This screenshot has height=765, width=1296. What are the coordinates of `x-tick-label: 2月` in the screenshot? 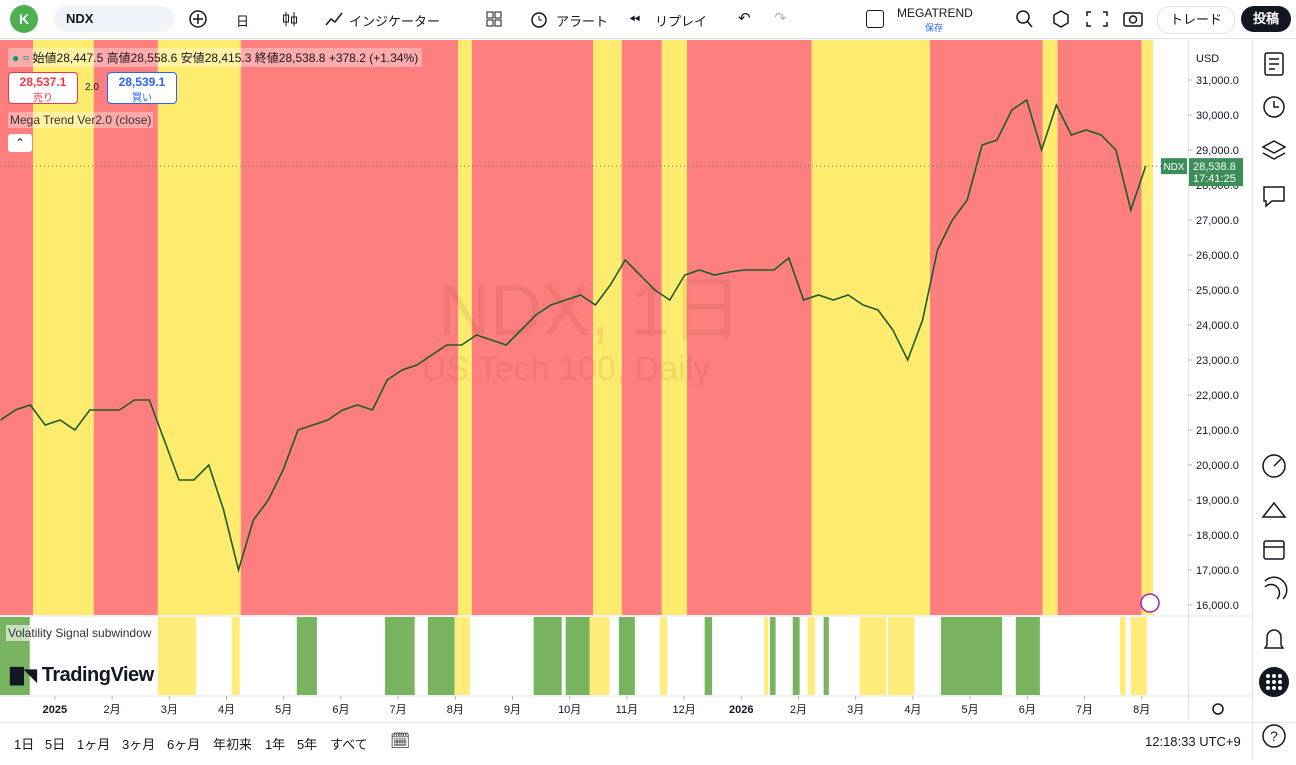 It's located at (798, 710).